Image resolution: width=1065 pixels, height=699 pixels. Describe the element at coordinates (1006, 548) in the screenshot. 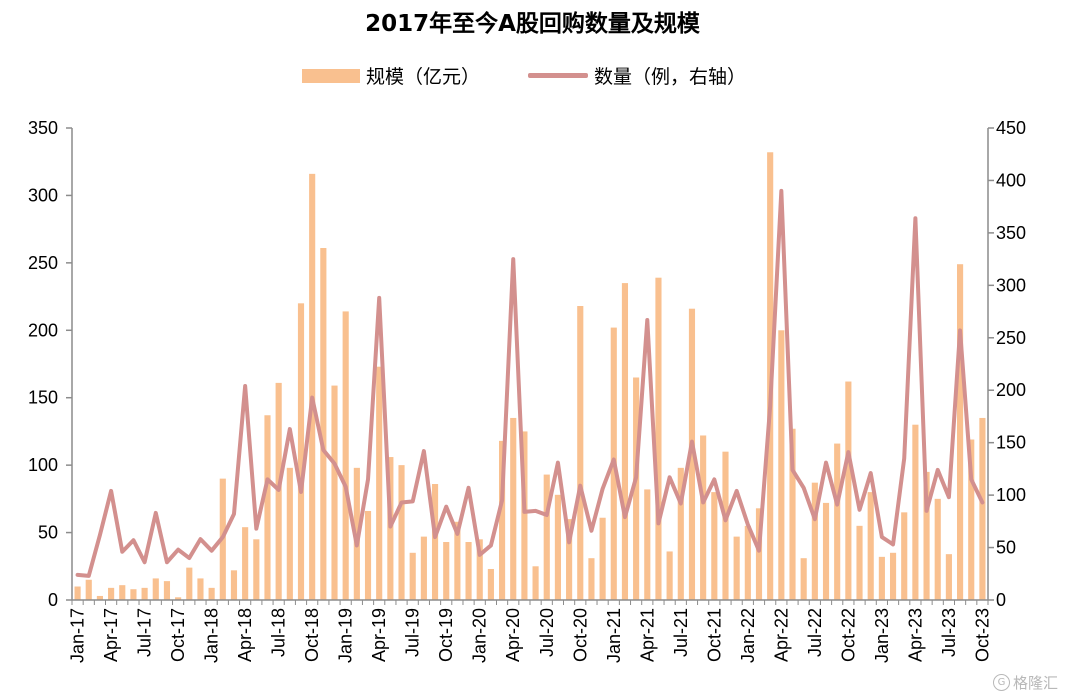

I see `right-tick-label: 50` at that location.